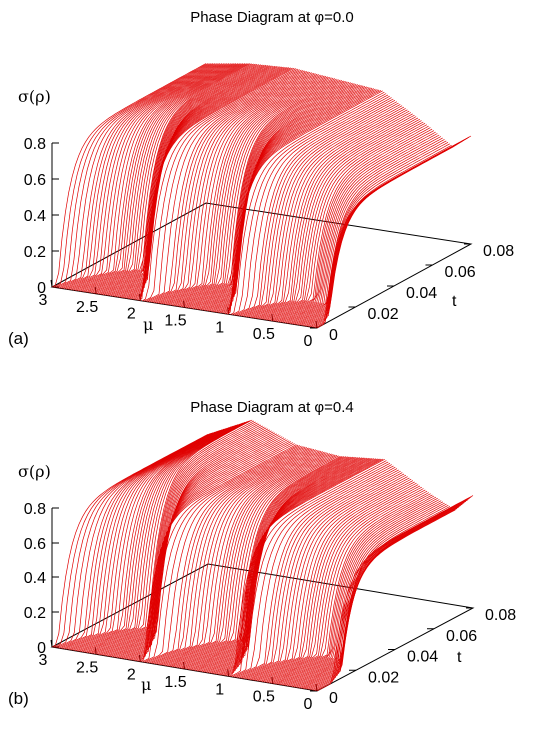 This screenshot has height=730, width=543. I want to click on y-tick-label: 0, so click(333, 698).